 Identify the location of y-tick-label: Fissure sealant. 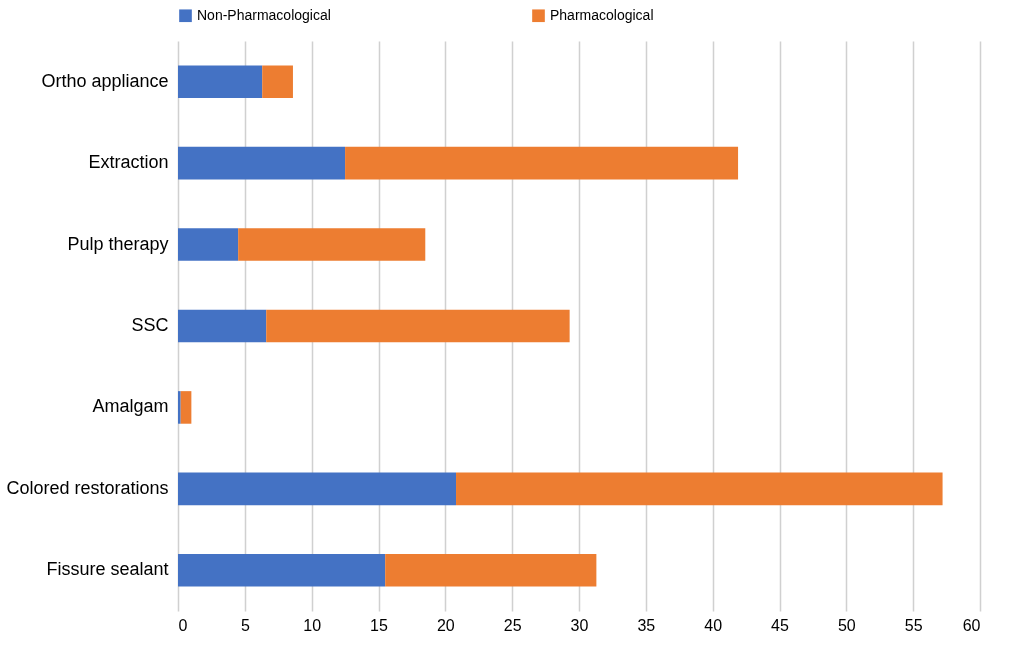
(107, 569).